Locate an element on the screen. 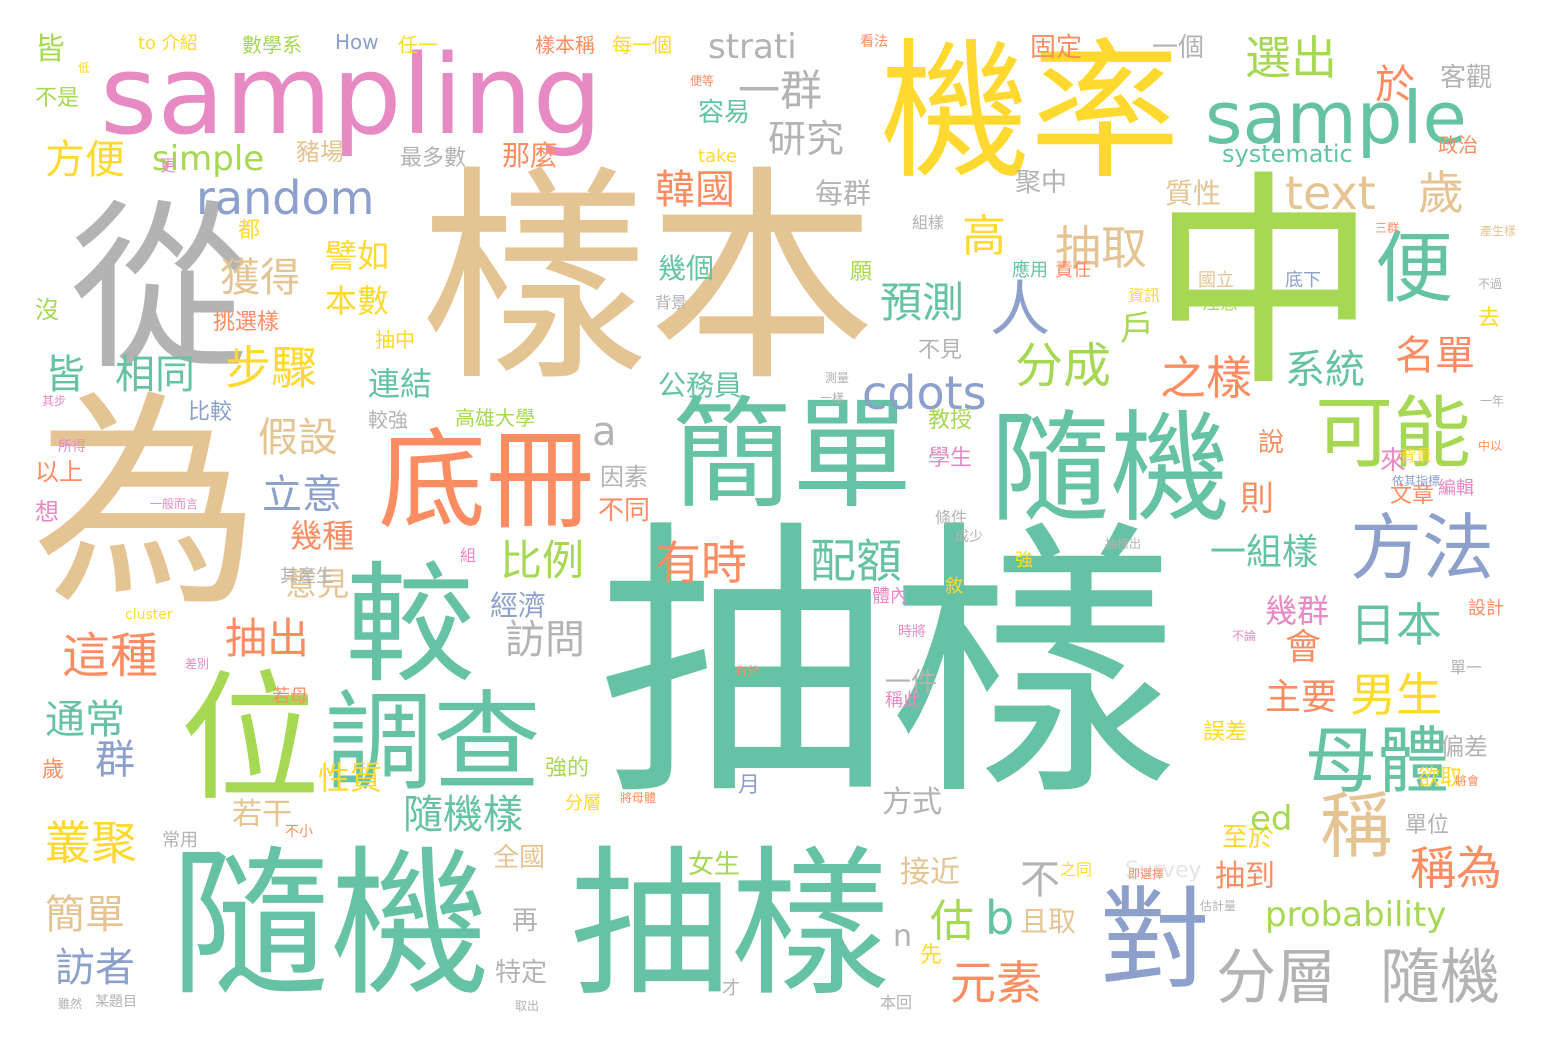 This screenshot has width=1548, height=1052. cloud-word: 一年 is located at coordinates (1492, 401).